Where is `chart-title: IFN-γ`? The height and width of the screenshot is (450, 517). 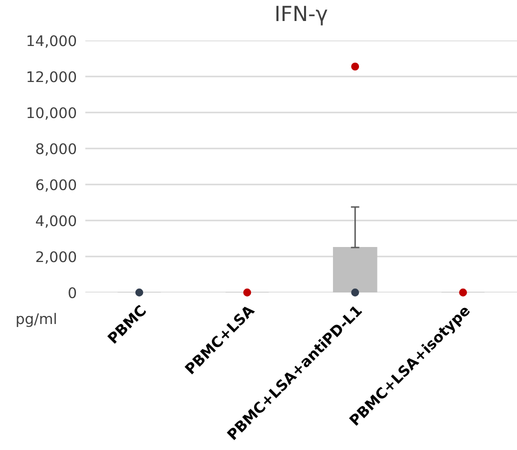 chart-title: IFN-γ is located at coordinates (302, 16).